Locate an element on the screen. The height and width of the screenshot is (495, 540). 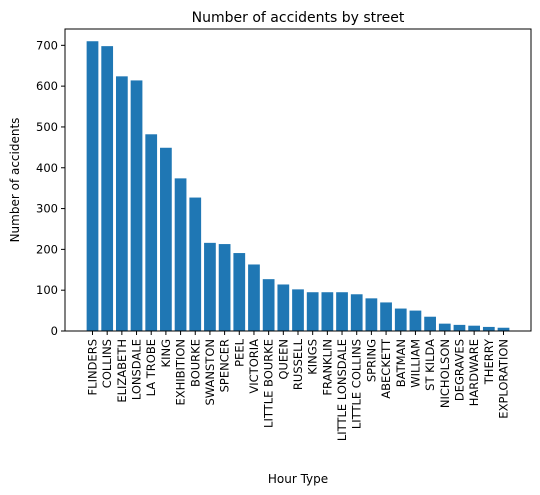
x-tick-label: VICTORIA is located at coordinates (254, 366).